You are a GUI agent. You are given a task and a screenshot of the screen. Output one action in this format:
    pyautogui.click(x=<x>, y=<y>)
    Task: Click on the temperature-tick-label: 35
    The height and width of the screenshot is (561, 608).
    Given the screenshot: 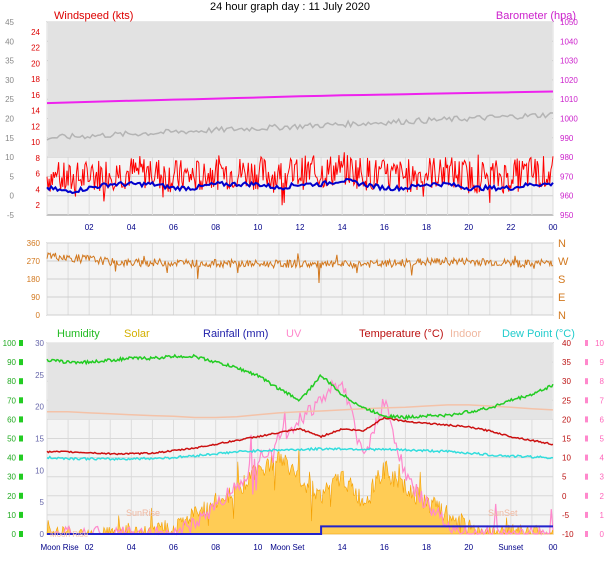 What is the action you would take?
    pyautogui.click(x=566, y=362)
    